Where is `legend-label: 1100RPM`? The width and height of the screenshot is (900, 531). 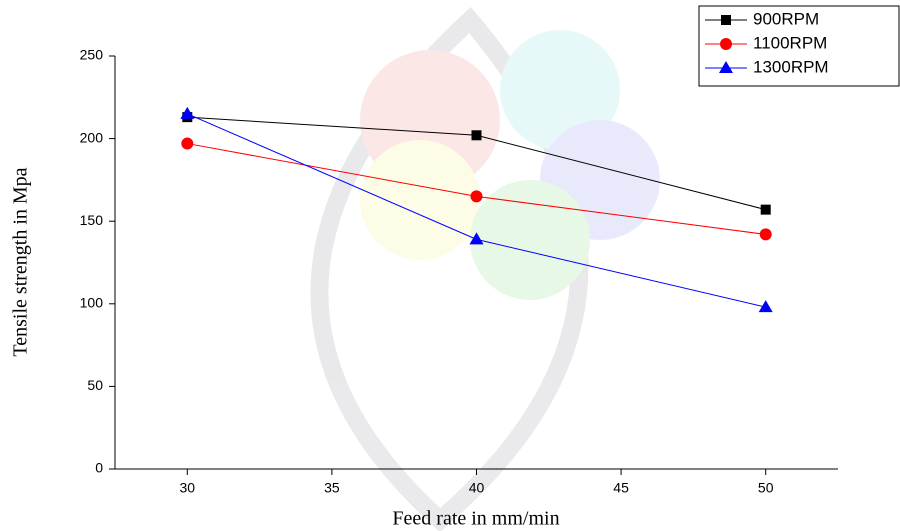 legend-label: 1100RPM is located at coordinates (790, 42).